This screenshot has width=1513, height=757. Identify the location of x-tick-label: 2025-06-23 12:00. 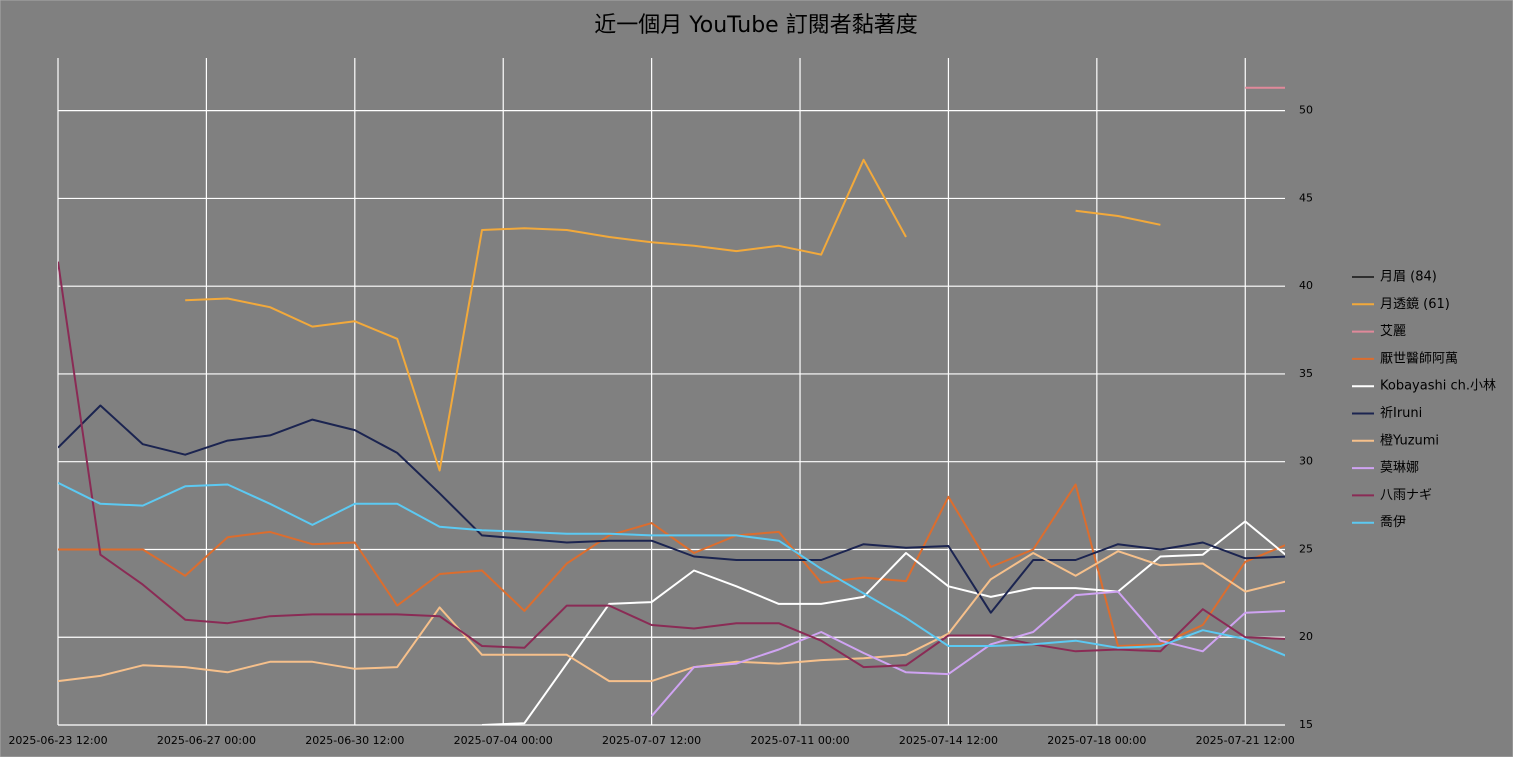
(57, 740).